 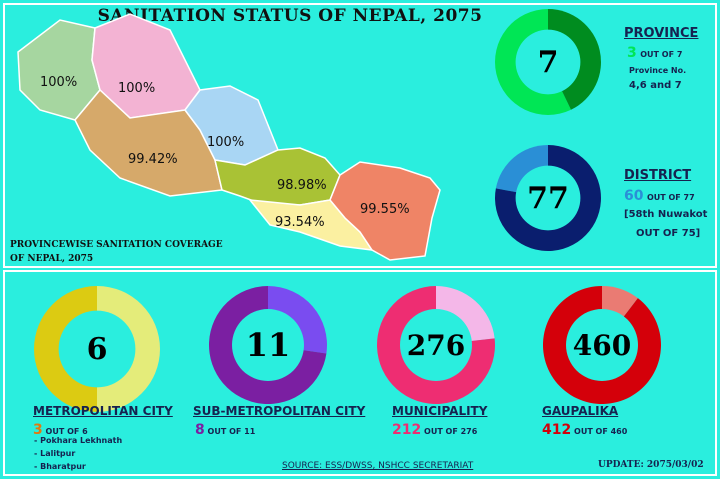 I want to click on bottom-3-count-line: 212 OUT OF 276, so click(x=434, y=430).